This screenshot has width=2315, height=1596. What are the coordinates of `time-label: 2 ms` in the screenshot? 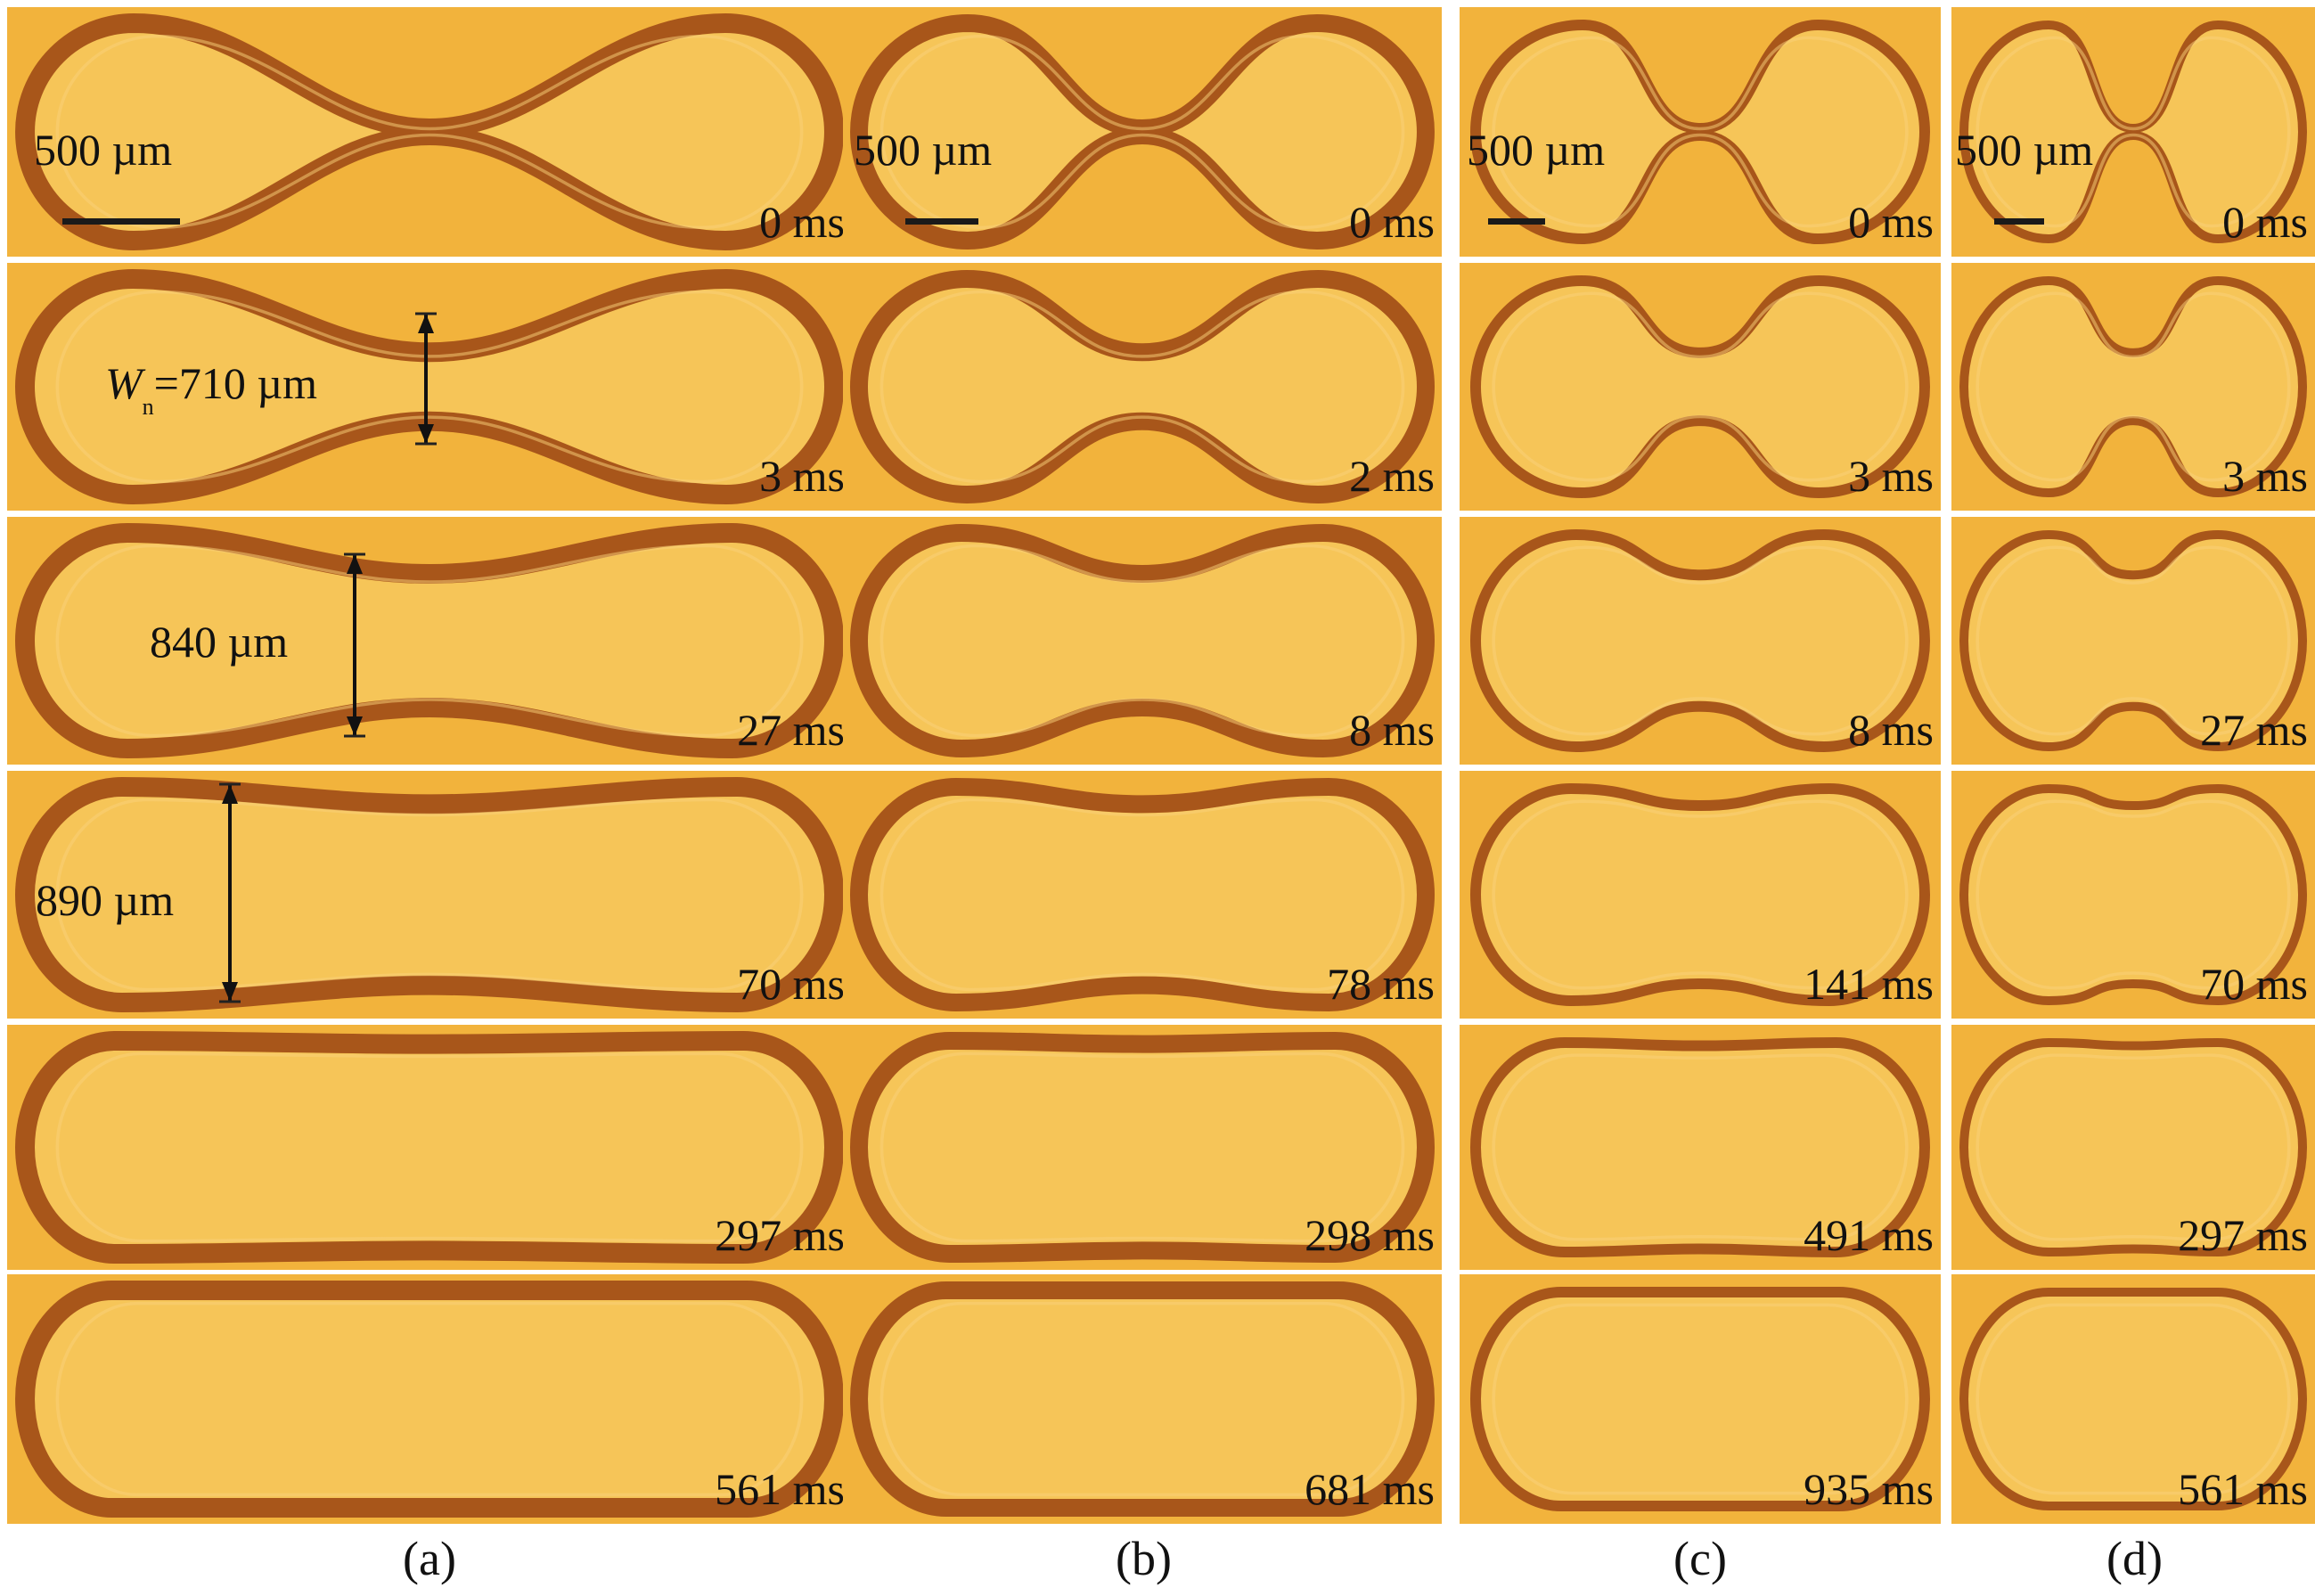 It's located at (1392, 476).